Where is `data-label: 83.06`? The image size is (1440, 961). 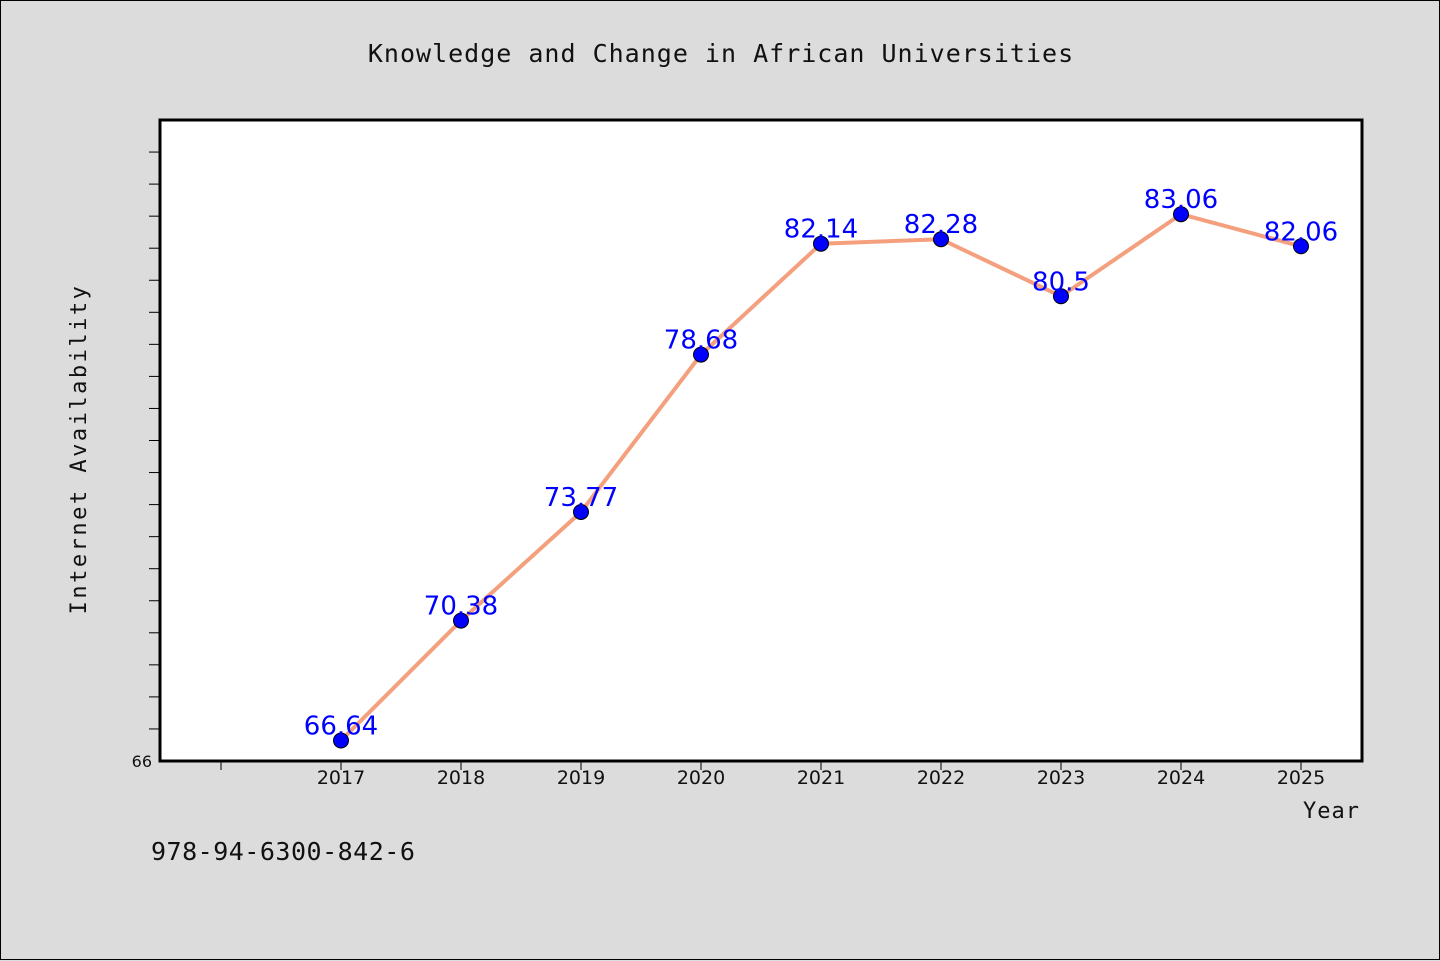
data-label: 83.06 is located at coordinates (1181, 200).